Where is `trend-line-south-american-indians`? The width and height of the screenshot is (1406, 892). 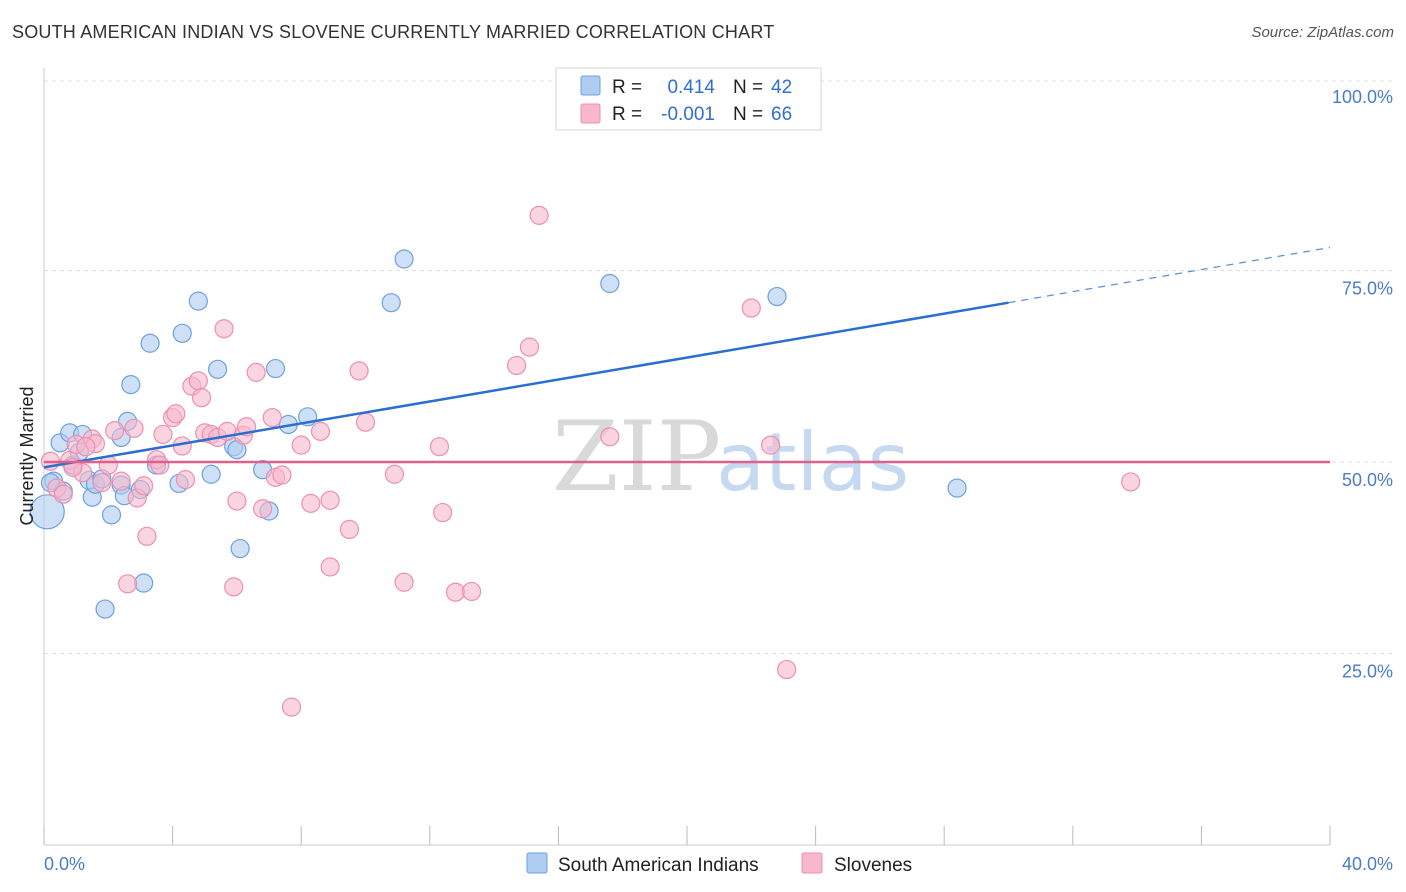
trend-line-south-american-indians is located at coordinates (526, 385).